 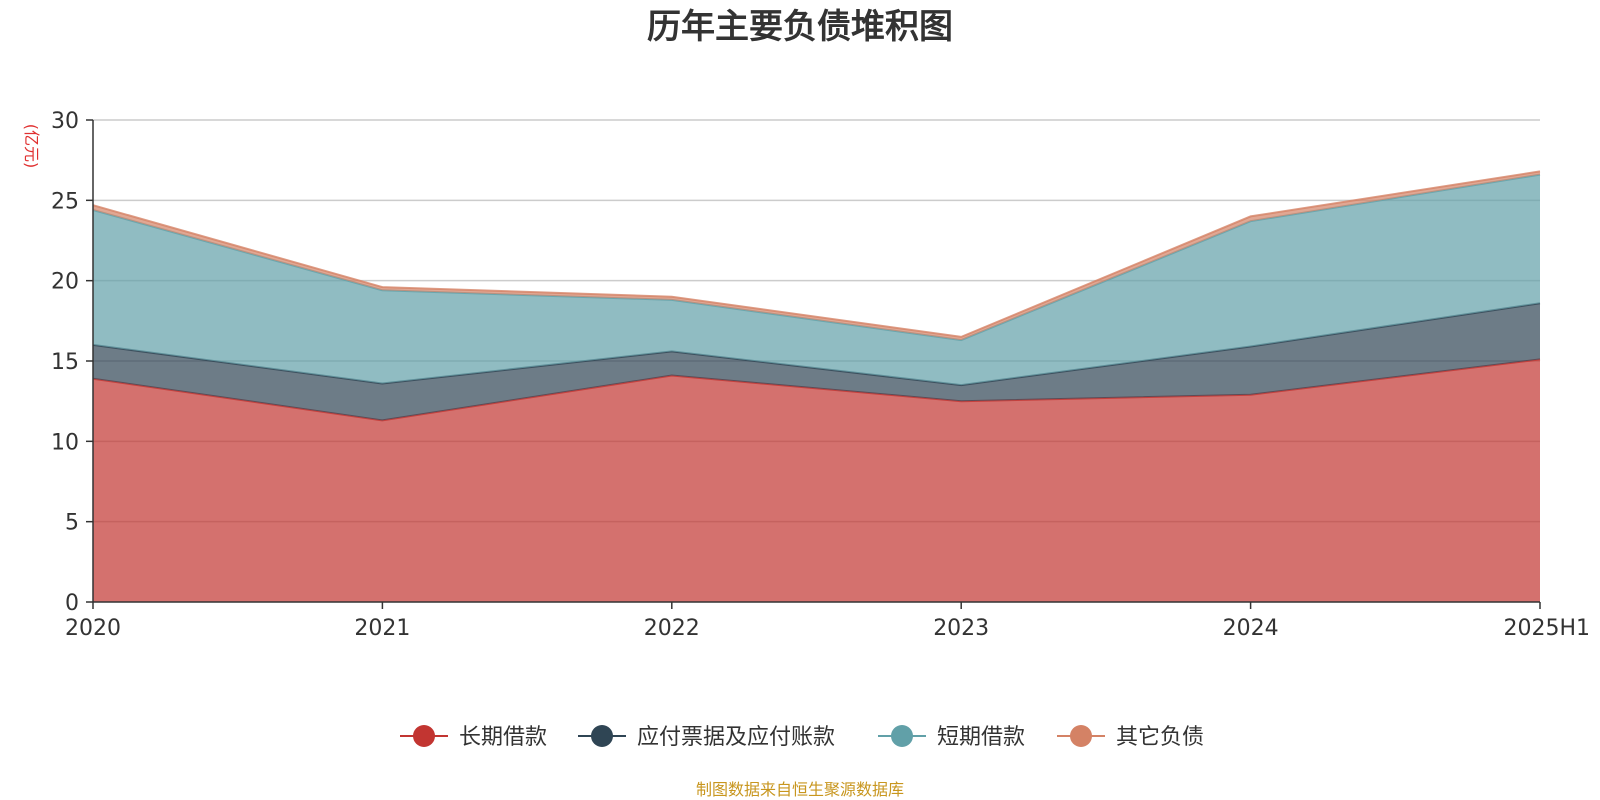 I want to click on x-tick-label: 2024, so click(x=1251, y=628).